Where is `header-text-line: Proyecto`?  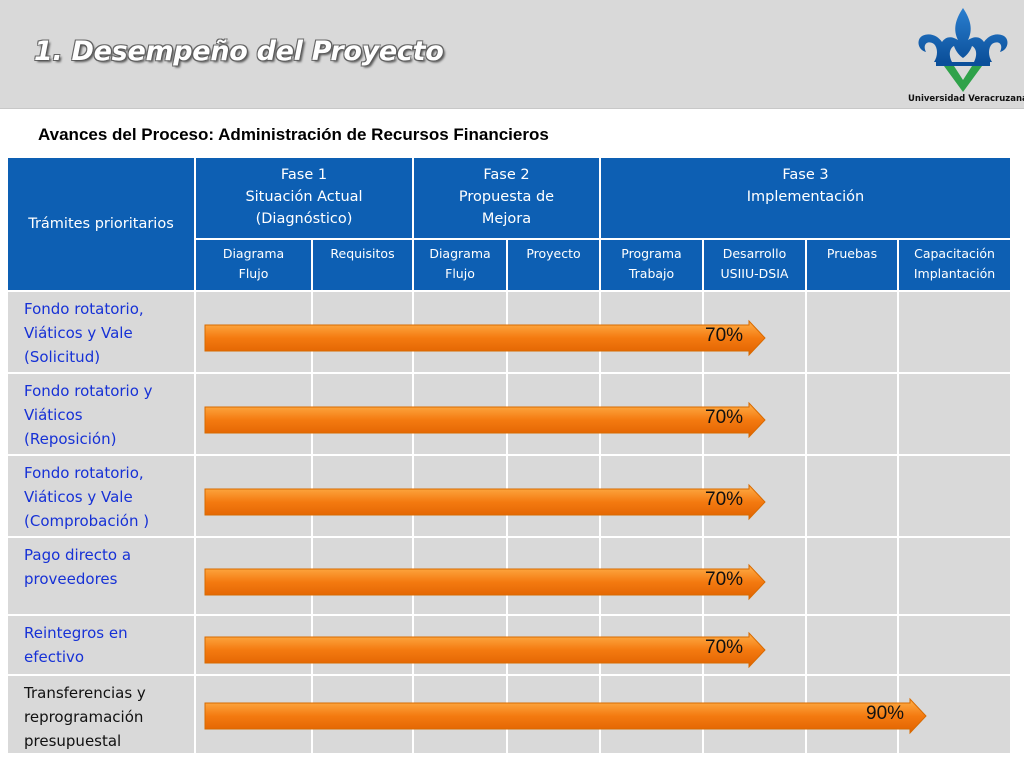 header-text-line: Proyecto is located at coordinates (553, 253).